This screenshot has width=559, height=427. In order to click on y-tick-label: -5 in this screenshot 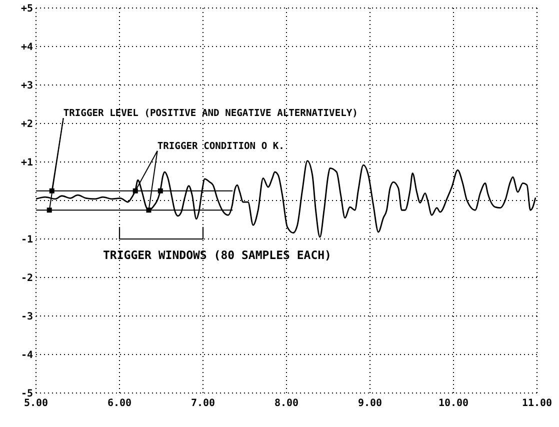, I will do `click(26, 394)`.